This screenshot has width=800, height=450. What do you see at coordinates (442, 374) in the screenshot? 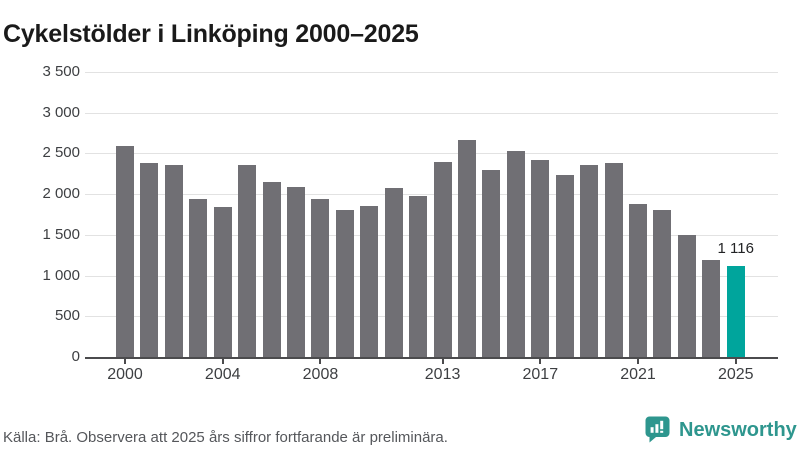
I see `x-axis-tick-label: 2013` at bounding box center [442, 374].